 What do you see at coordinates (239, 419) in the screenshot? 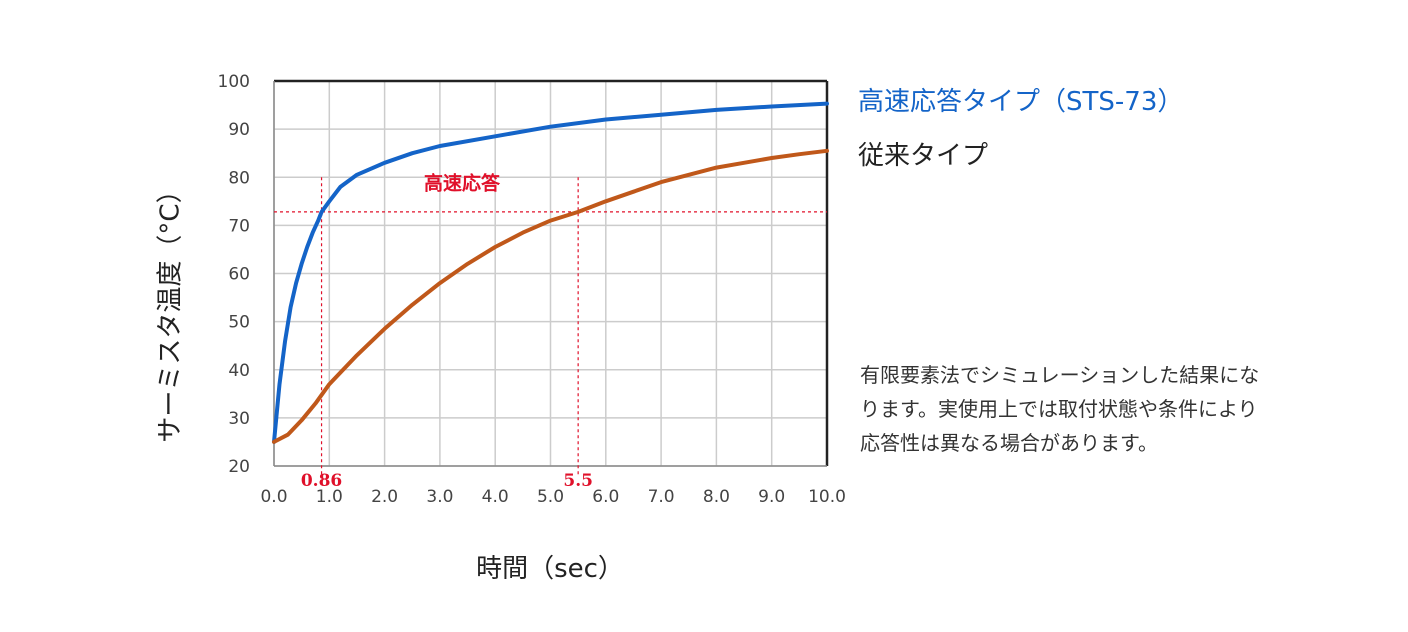
I see `y-tick-label: 30` at bounding box center [239, 419].